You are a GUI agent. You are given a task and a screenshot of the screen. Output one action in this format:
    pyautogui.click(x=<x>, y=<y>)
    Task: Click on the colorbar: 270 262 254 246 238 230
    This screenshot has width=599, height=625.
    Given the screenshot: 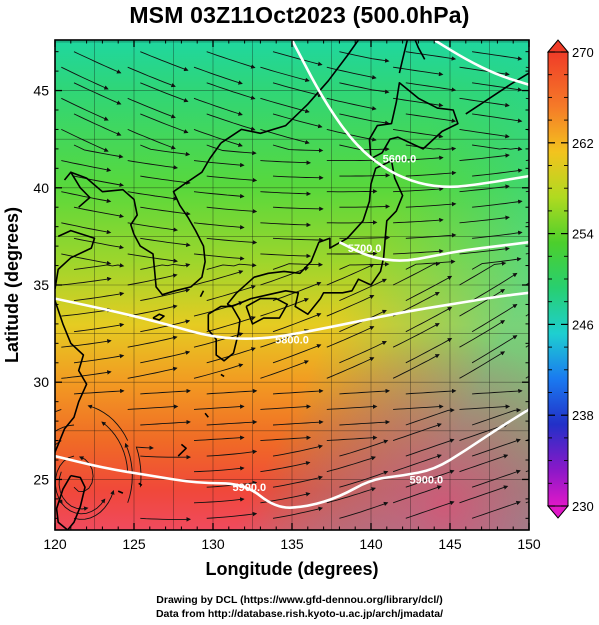 What is the action you would take?
    pyautogui.click(x=570, y=279)
    